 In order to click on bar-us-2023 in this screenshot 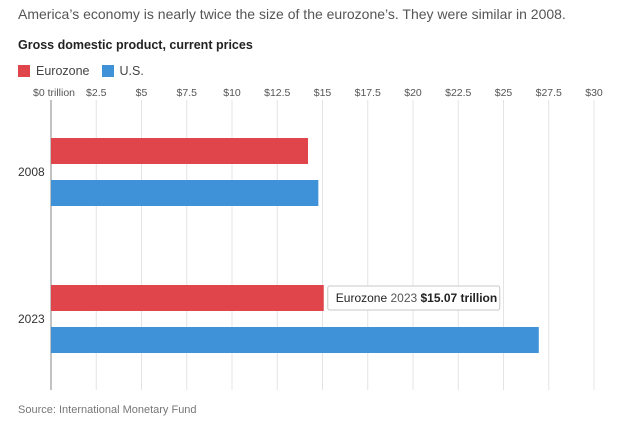, I will do `click(295, 340)`.